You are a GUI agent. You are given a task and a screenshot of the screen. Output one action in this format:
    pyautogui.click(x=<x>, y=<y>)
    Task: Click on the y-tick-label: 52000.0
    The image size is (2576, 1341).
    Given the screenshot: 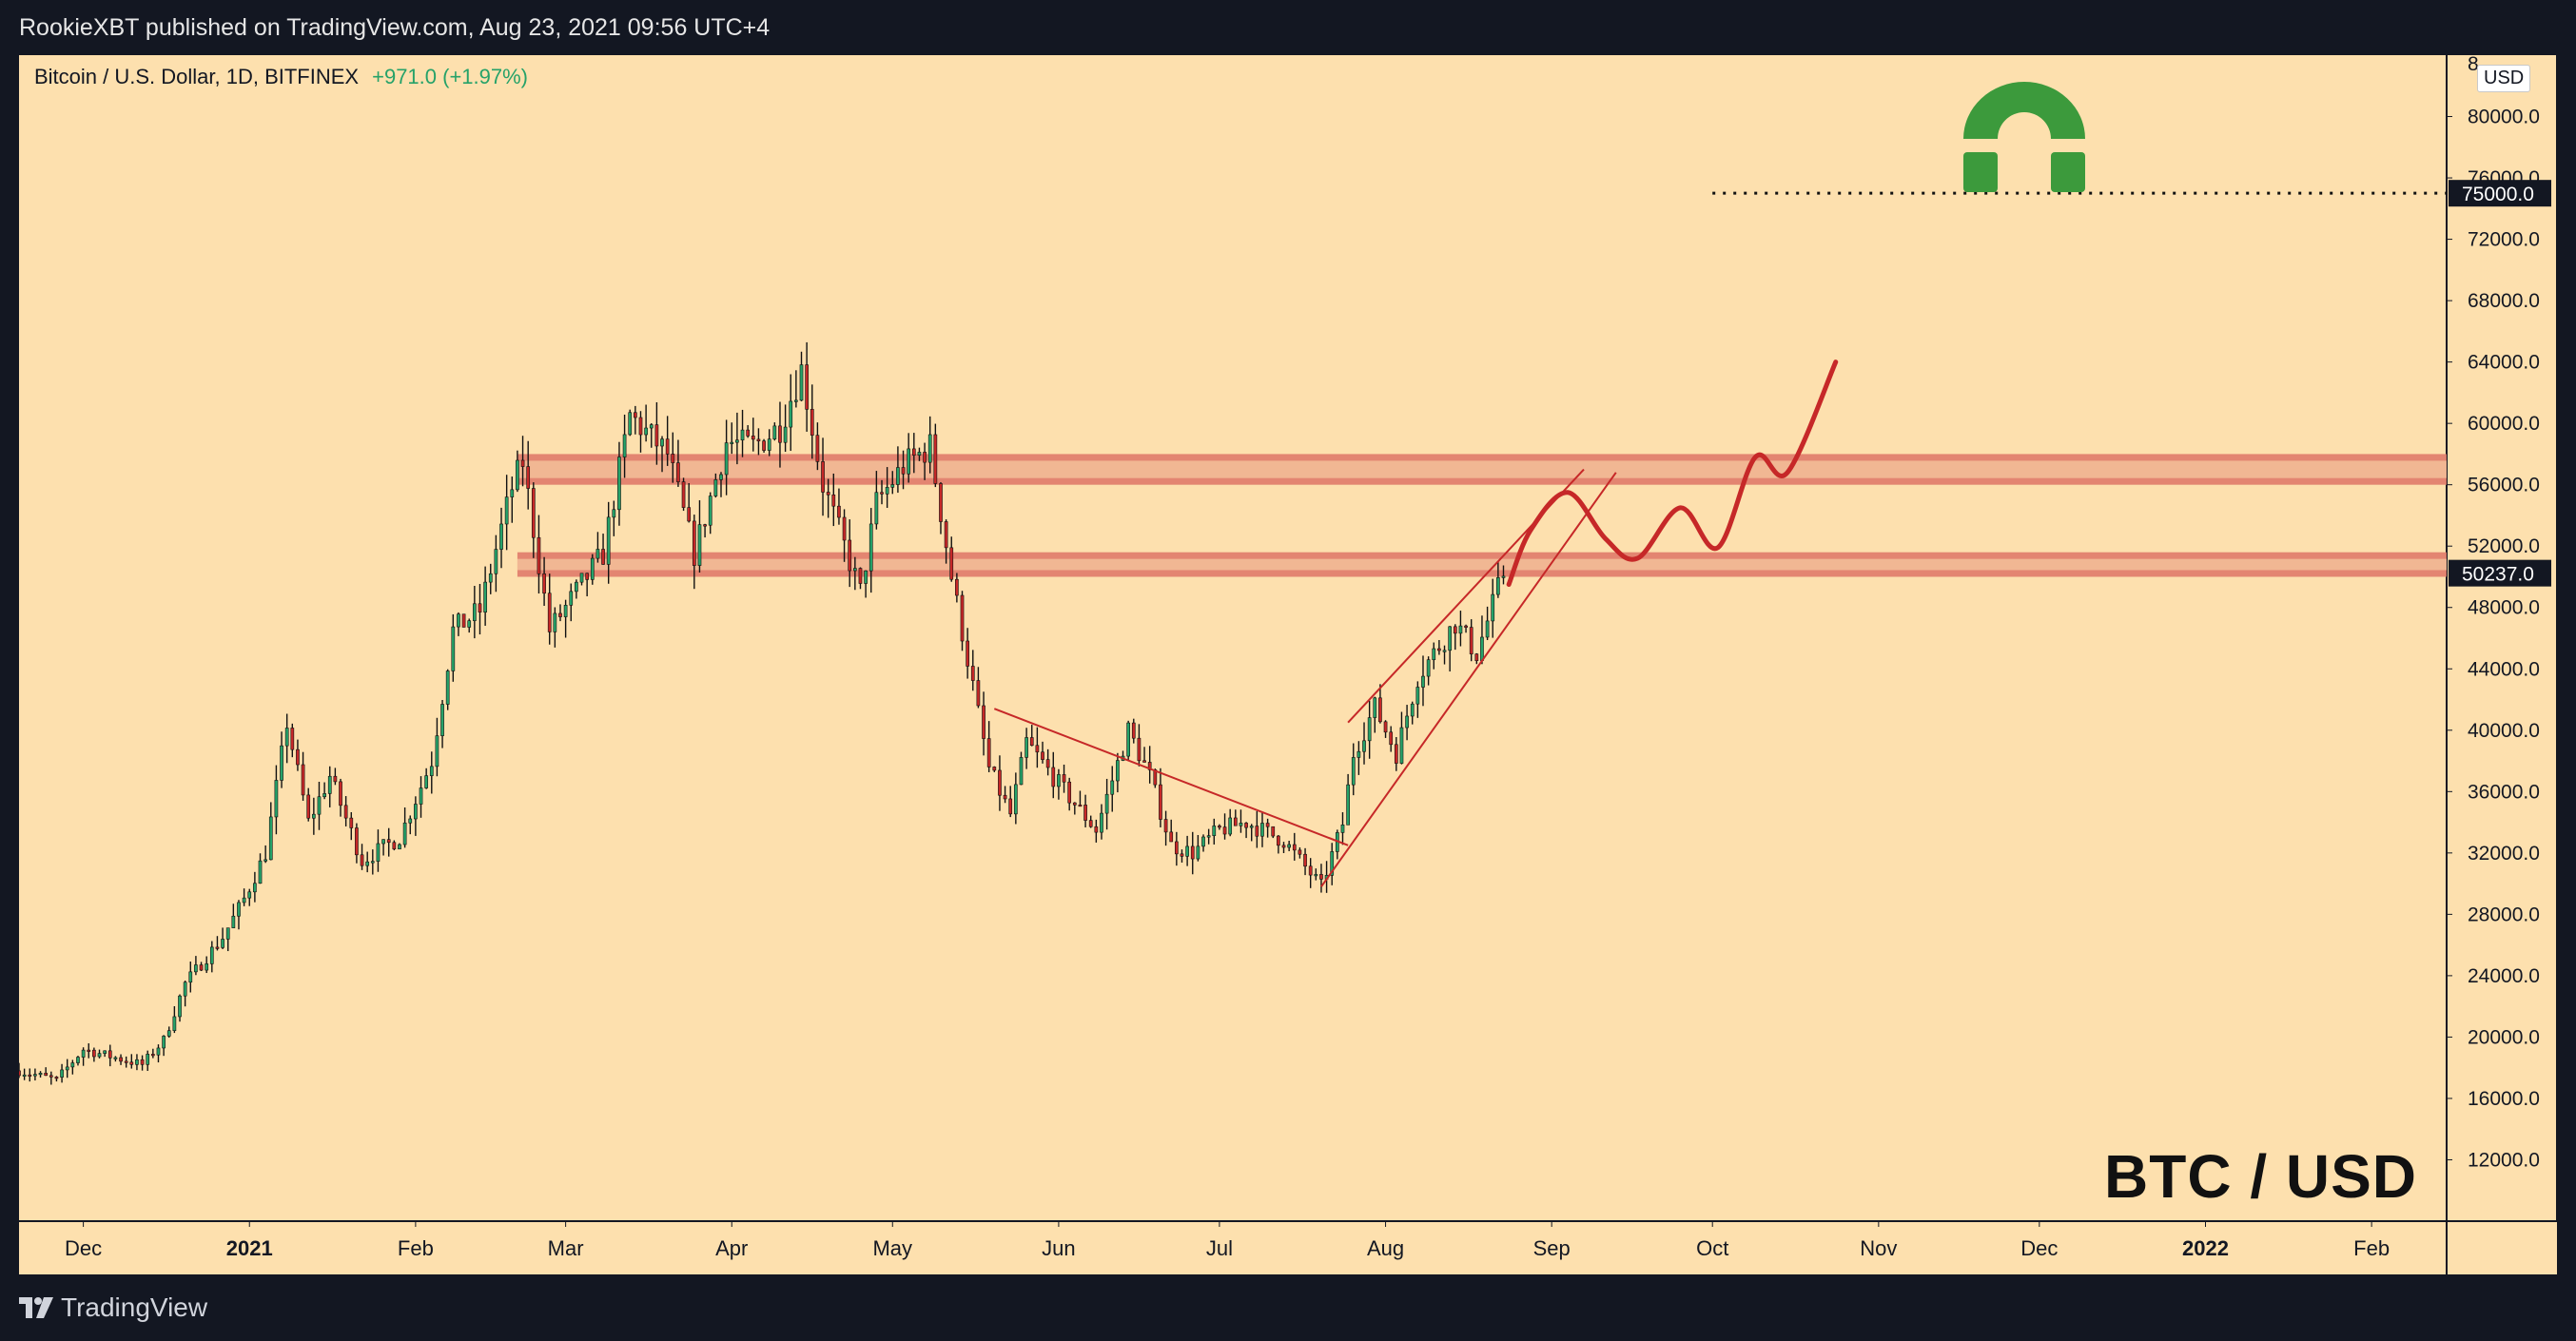 What is the action you would take?
    pyautogui.click(x=2504, y=546)
    